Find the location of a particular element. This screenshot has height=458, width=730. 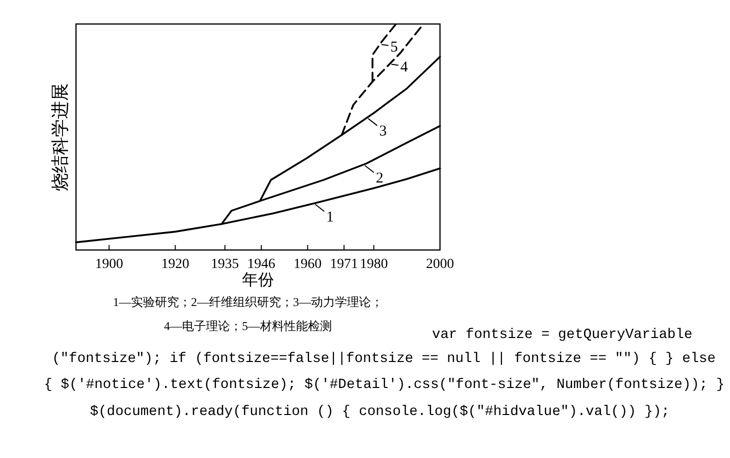

x-tick-label: 1980 is located at coordinates (374, 264).